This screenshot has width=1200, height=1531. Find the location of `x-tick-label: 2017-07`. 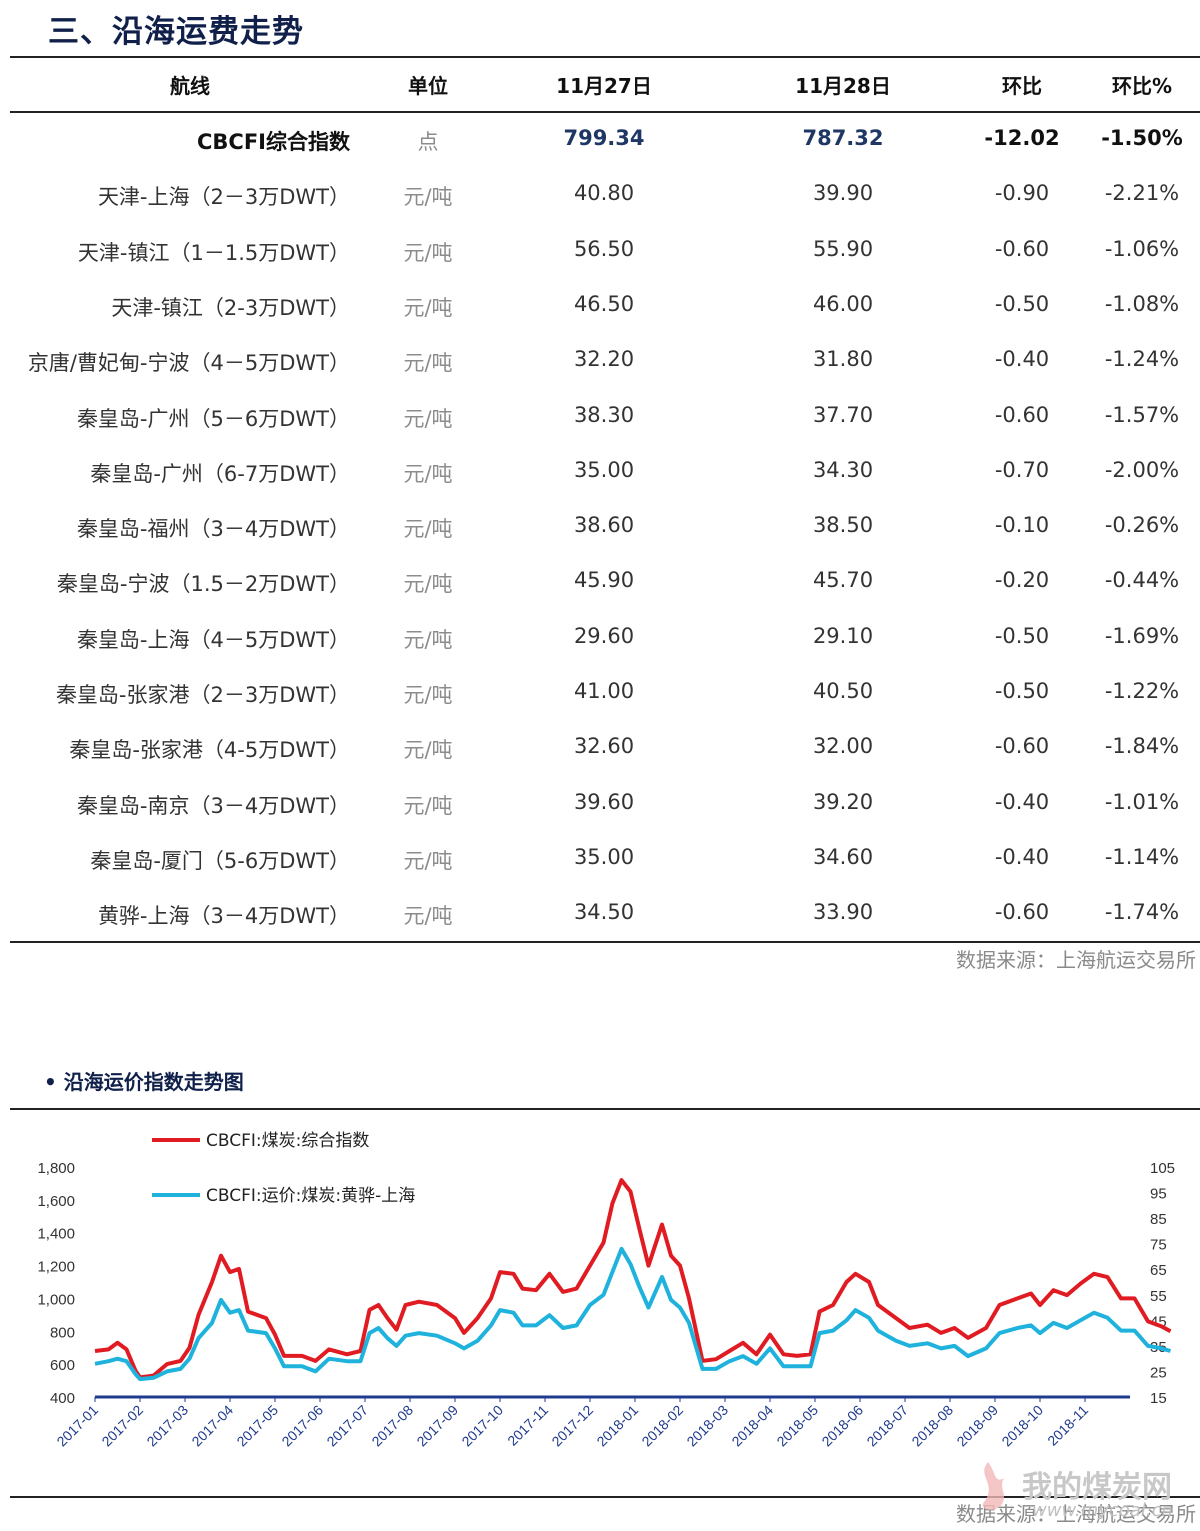

x-tick-label: 2017-07 is located at coordinates (347, 1426).